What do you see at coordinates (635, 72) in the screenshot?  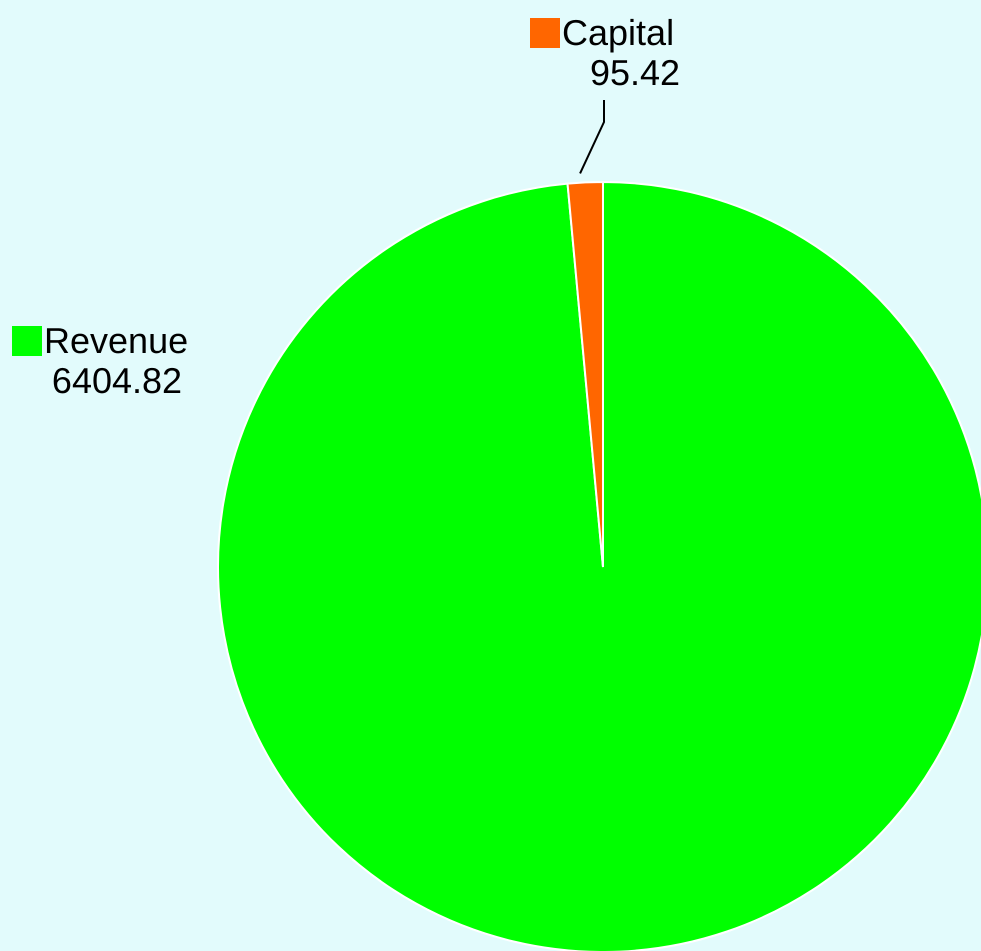 I see `data-label: 95.42` at bounding box center [635, 72].